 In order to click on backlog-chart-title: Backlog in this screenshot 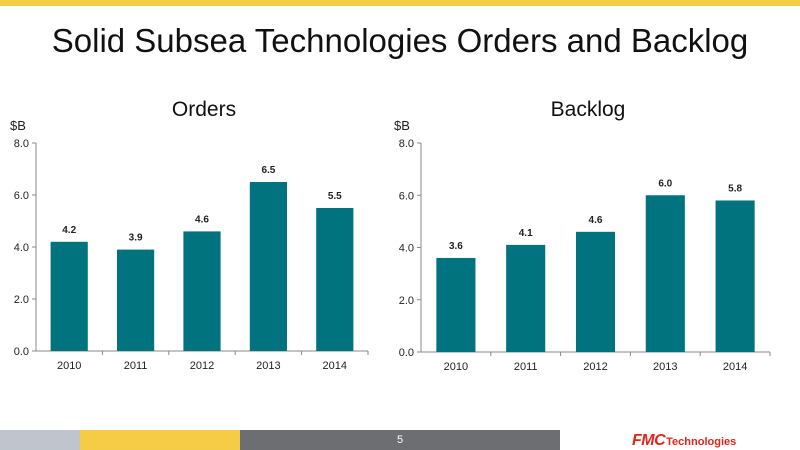, I will do `click(588, 109)`.